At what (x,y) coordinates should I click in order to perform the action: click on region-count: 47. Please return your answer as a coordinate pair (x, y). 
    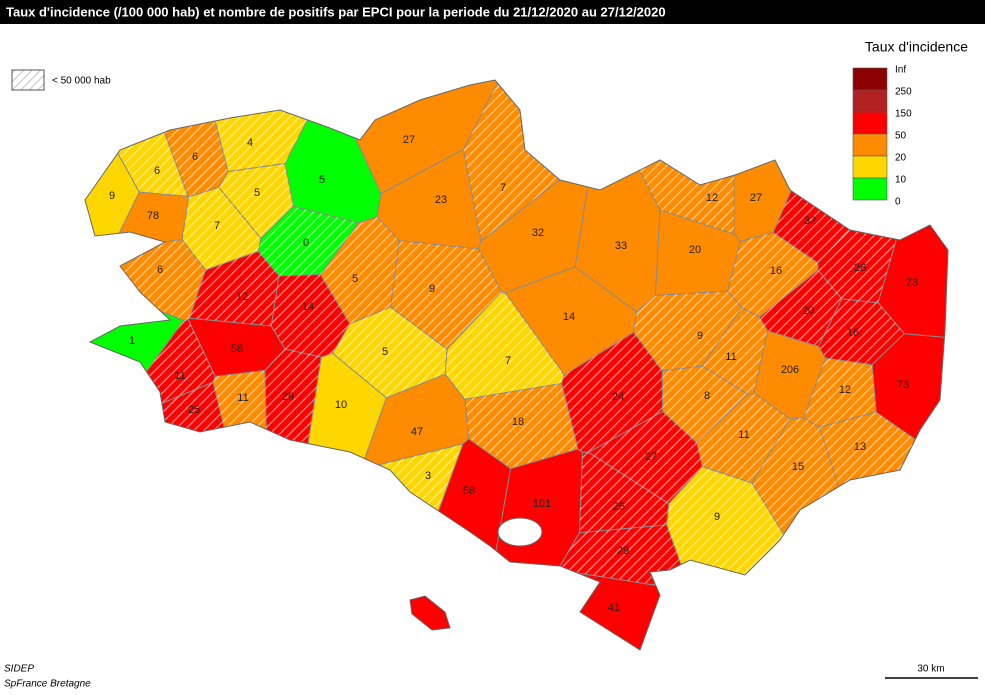
    Looking at the image, I should click on (417, 432).